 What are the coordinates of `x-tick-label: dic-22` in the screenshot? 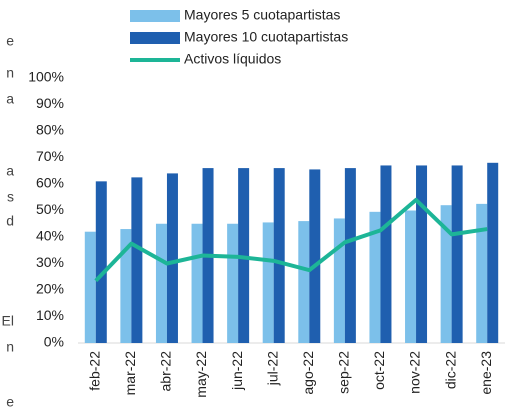 It's located at (450, 370).